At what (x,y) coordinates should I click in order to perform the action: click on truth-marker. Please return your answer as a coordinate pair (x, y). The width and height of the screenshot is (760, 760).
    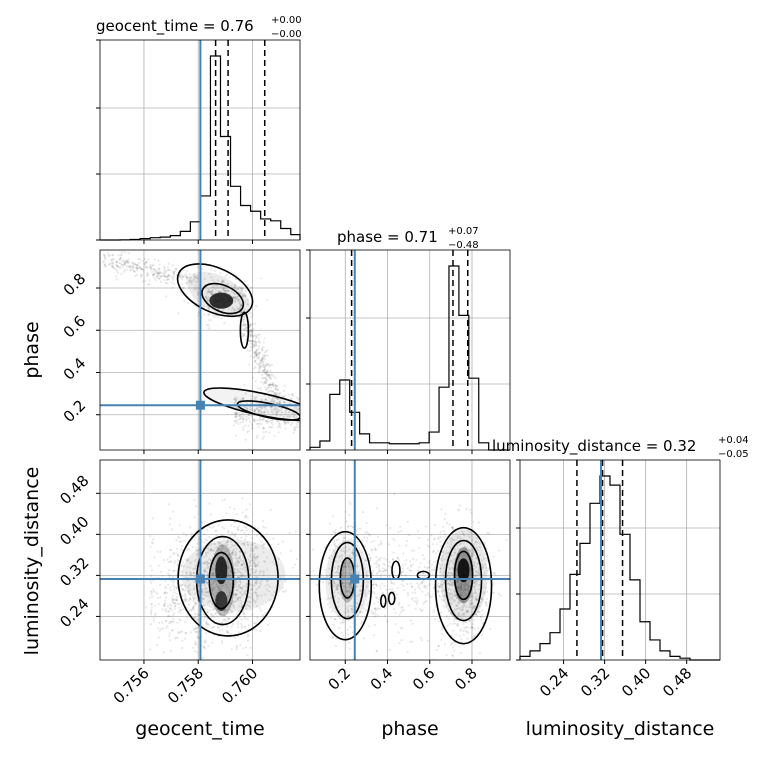
    Looking at the image, I should click on (200, 405).